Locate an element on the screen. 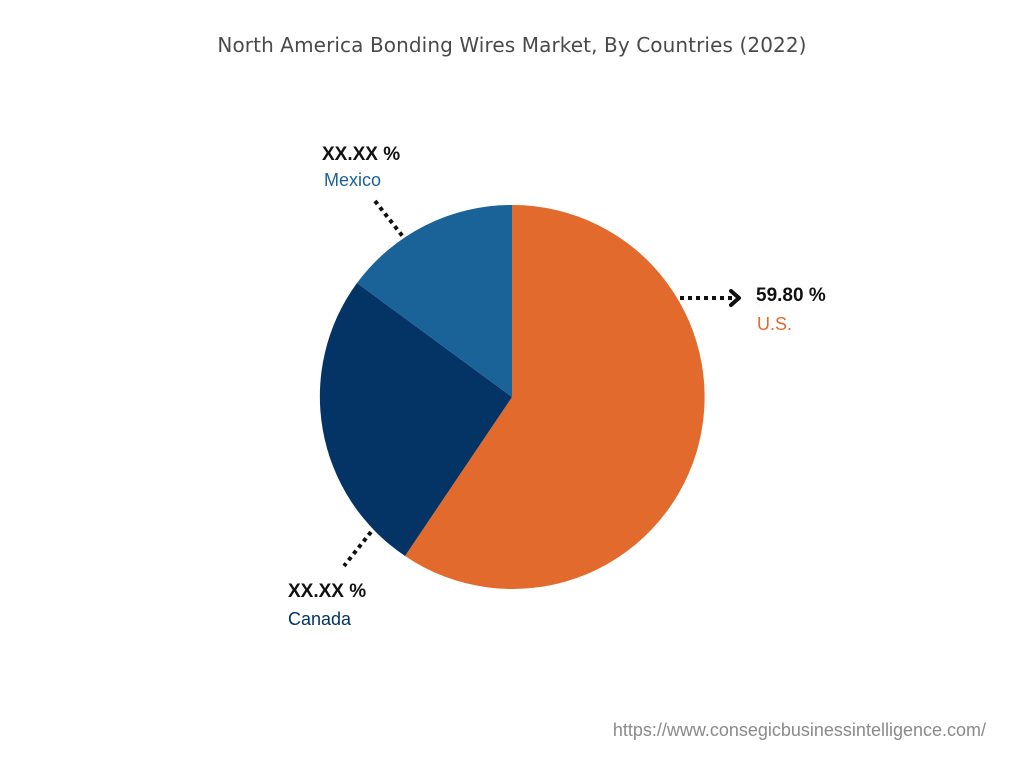 Image resolution: width=1024 pixels, height=768 pixels. label-us-value: 59.80 % is located at coordinates (791, 295).